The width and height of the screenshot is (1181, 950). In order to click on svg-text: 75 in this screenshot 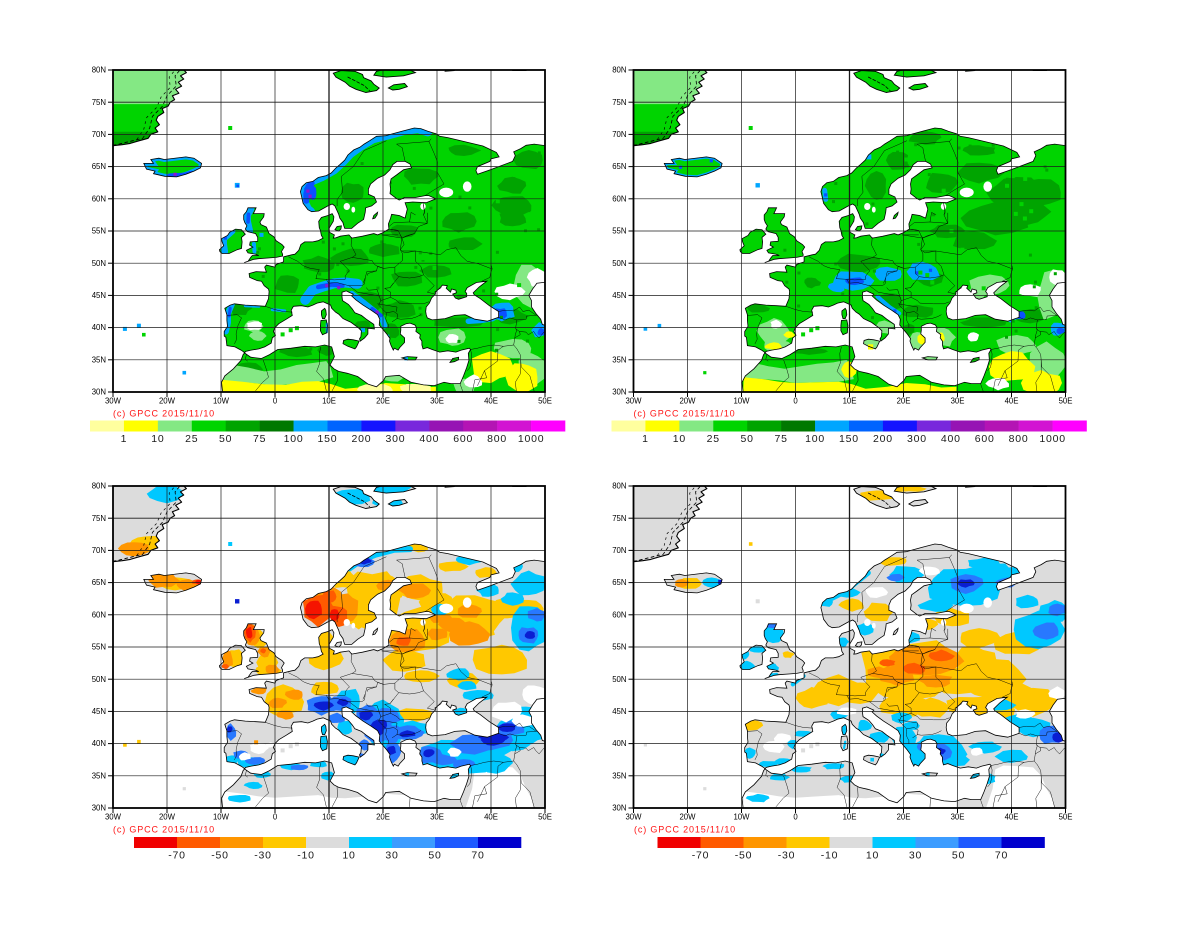, I will do `click(259, 439)`.